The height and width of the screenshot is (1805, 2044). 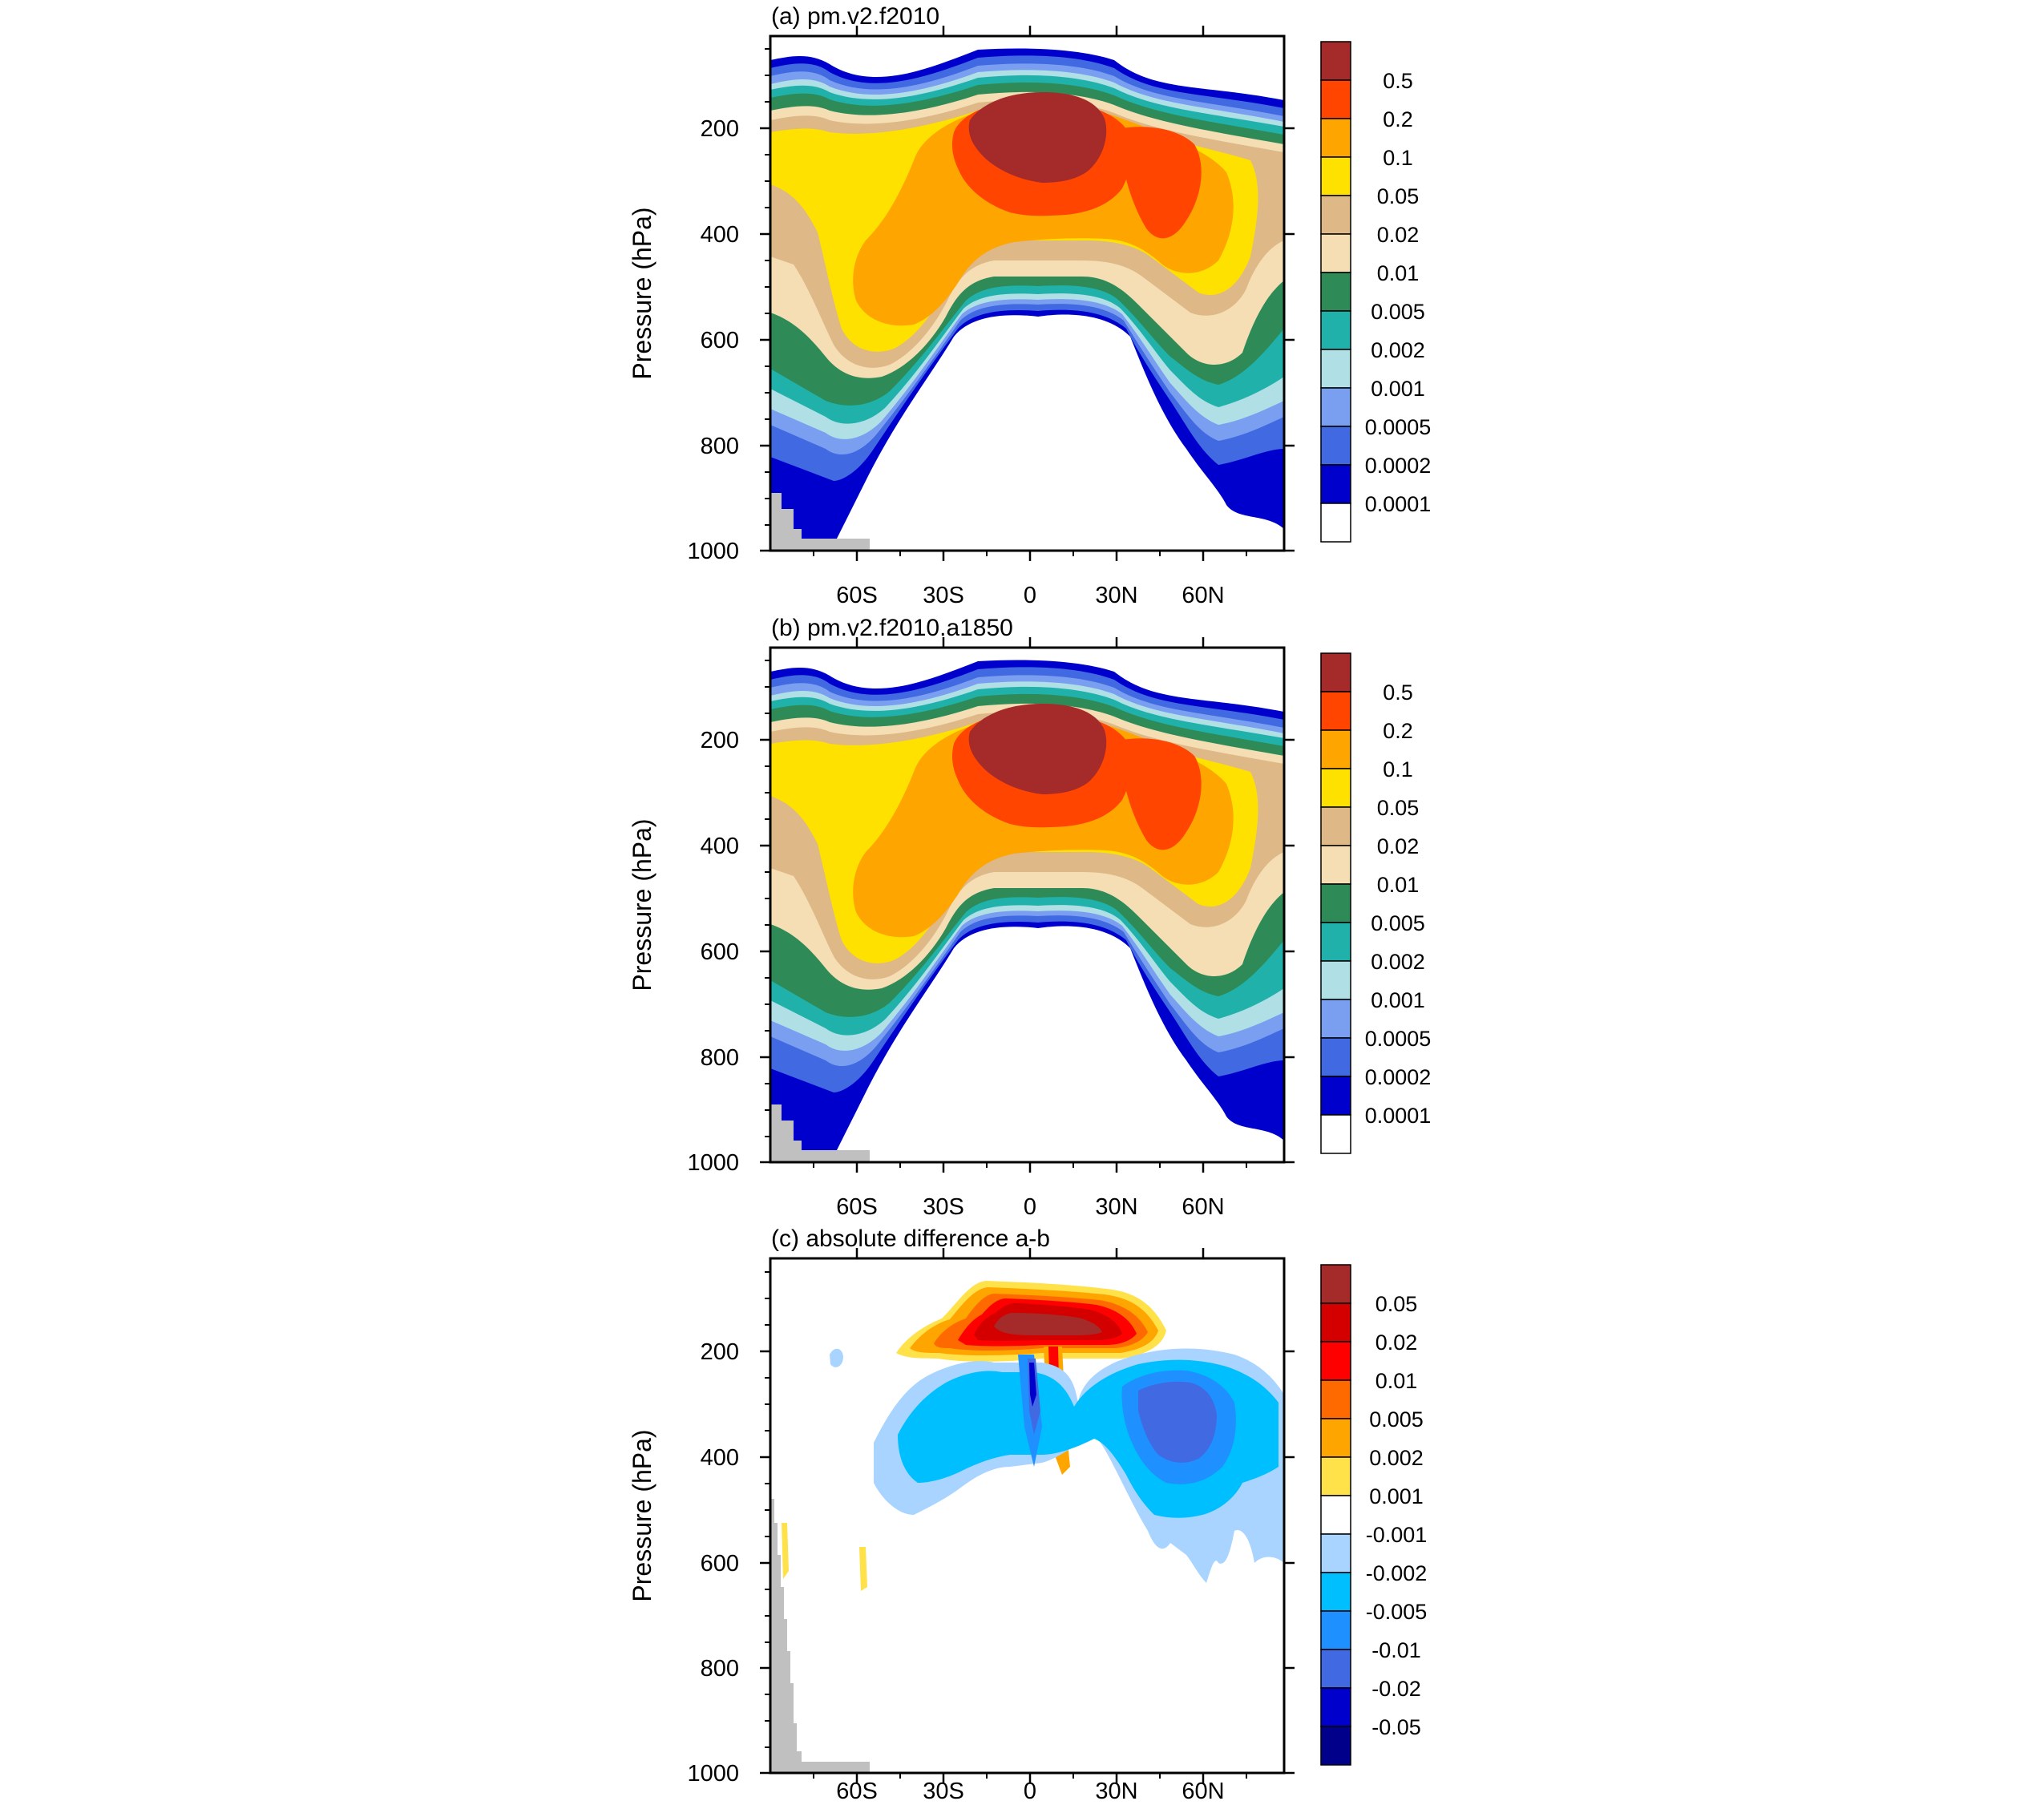 I want to click on panel-c-y-axis-label: Pressure (hPa), so click(x=642, y=1515).